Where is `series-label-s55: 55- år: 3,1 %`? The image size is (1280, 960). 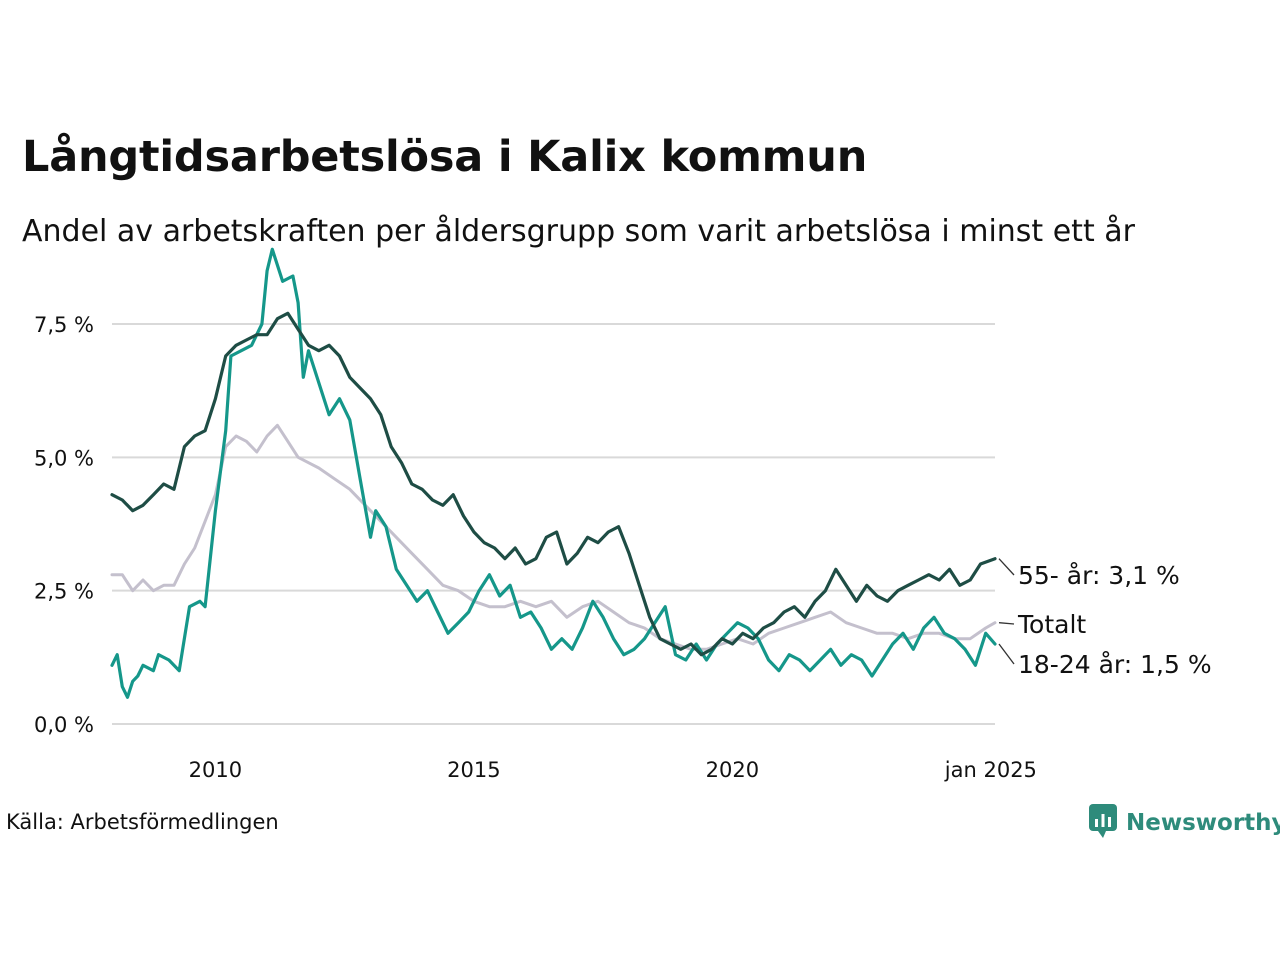 series-label-s55: 55- år: 3,1 % is located at coordinates (1099, 575).